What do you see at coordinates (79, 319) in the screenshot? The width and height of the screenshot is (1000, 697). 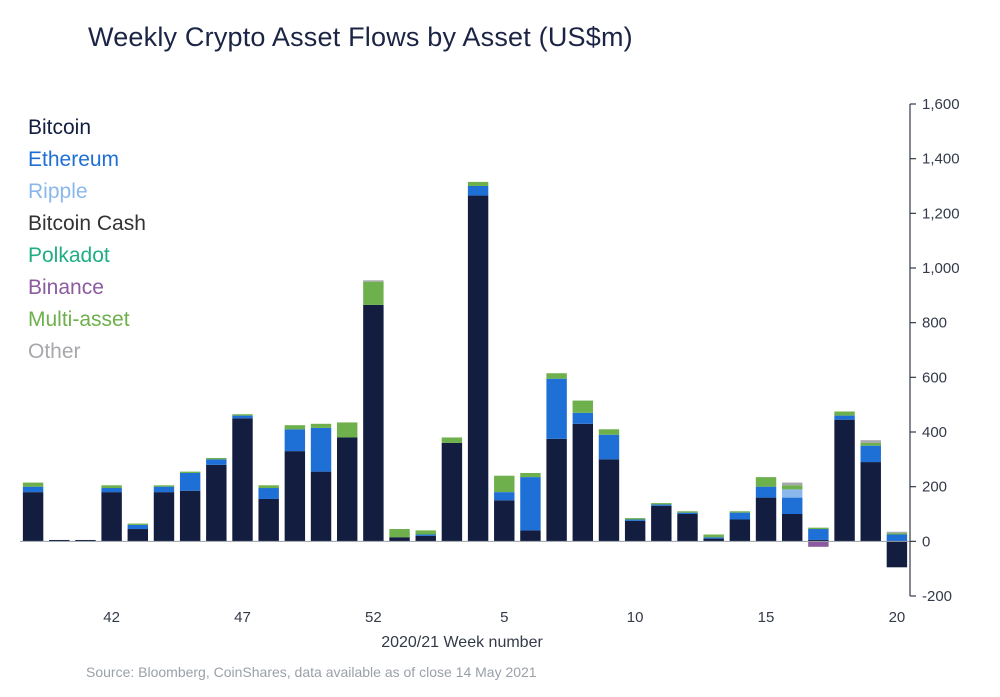 I see `legend-item-multi-asset: Multi-asset` at bounding box center [79, 319].